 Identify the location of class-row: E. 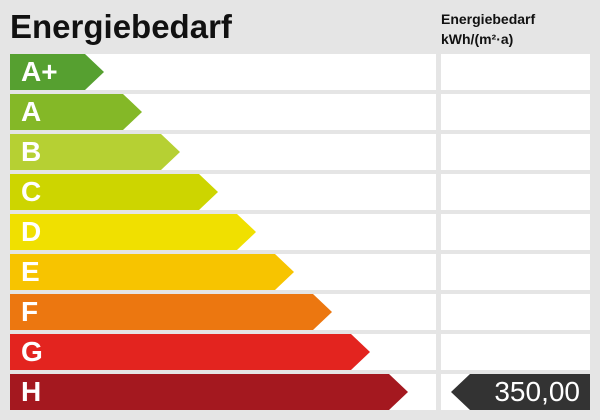
(223, 272).